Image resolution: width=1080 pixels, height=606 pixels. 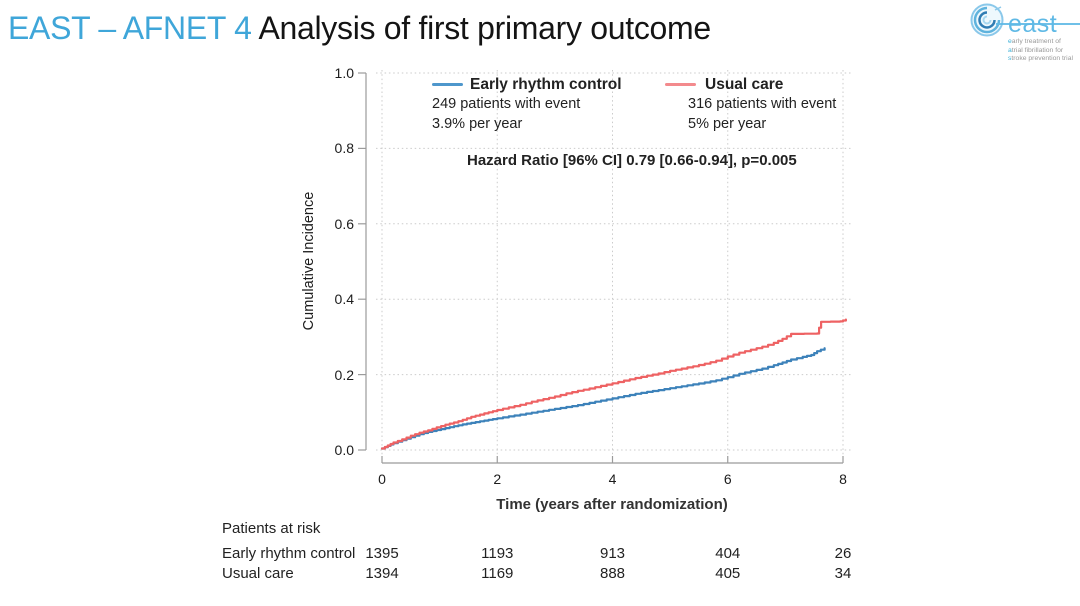 What do you see at coordinates (497, 553) in the screenshot?
I see `risk-count: 1193` at bounding box center [497, 553].